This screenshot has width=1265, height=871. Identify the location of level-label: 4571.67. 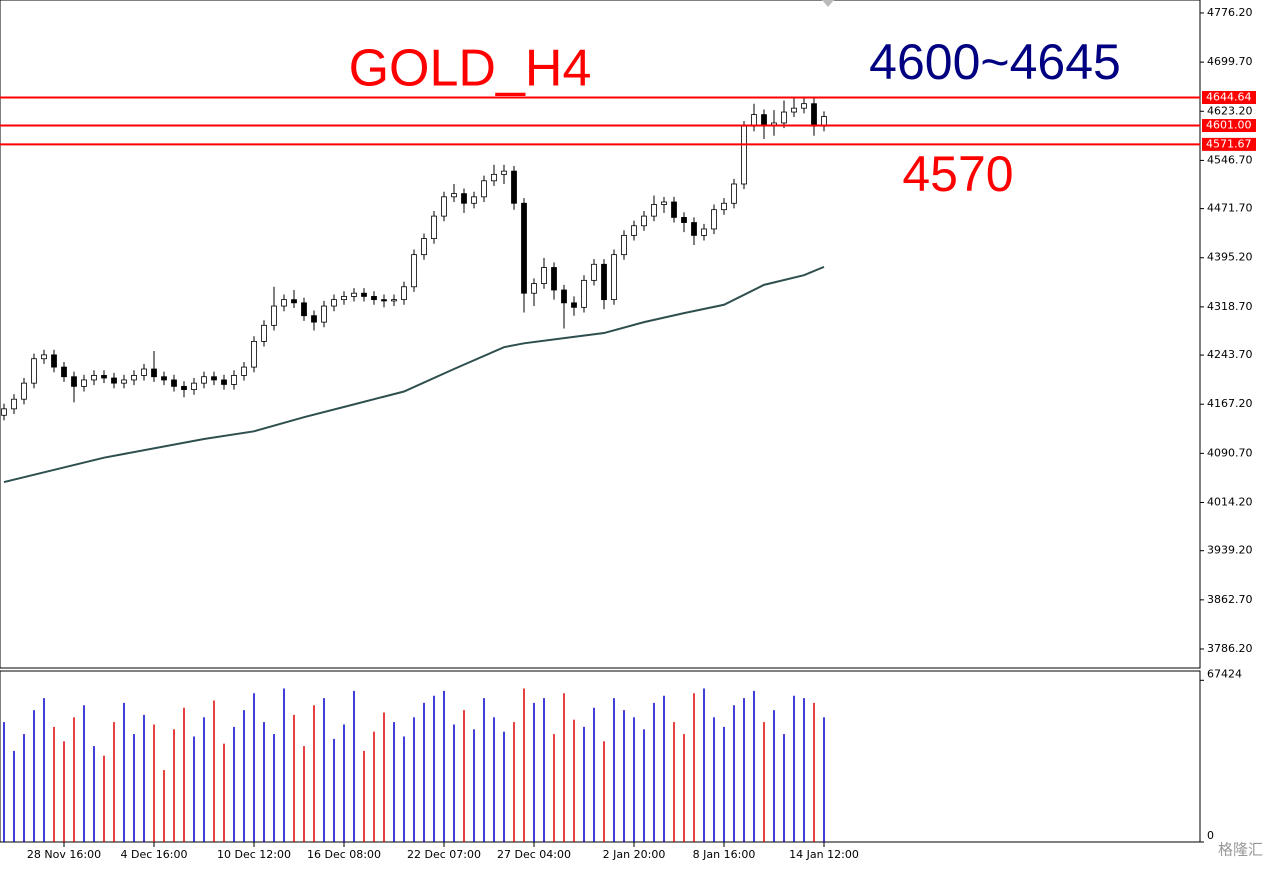
(1229, 143).